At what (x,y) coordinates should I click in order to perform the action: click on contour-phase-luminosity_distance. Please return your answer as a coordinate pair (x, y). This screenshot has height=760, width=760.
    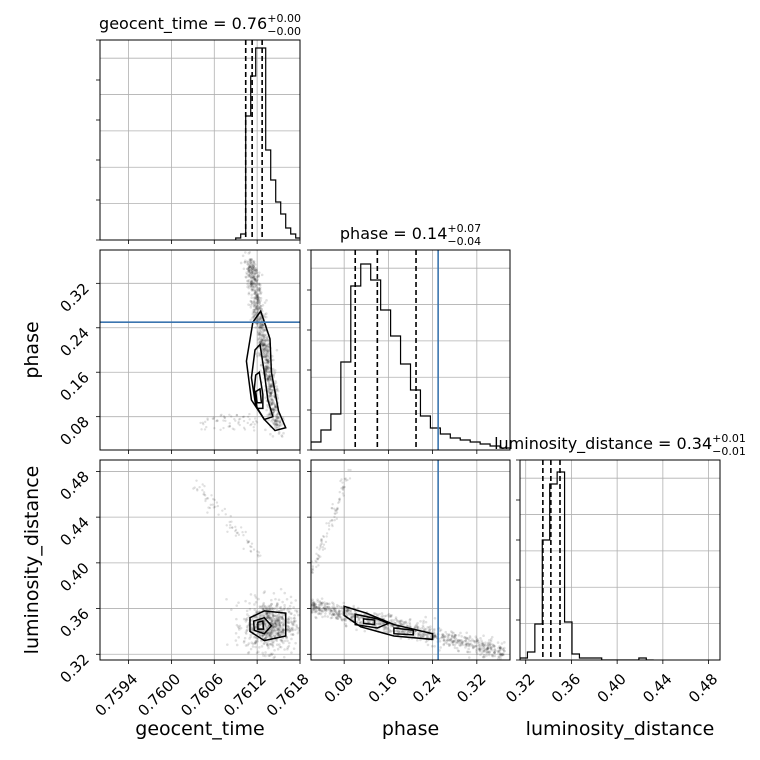
    Looking at the image, I should click on (388, 623).